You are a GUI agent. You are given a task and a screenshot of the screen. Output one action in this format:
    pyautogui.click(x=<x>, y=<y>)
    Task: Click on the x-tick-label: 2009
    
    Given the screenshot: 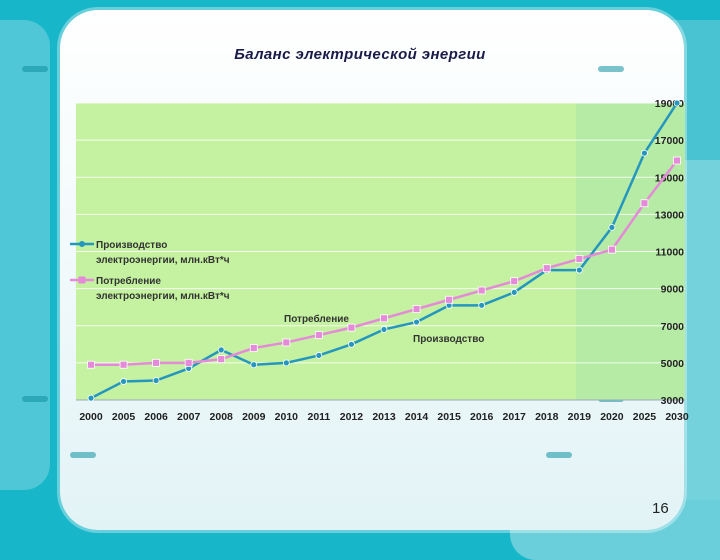 What is the action you would take?
    pyautogui.click(x=254, y=417)
    